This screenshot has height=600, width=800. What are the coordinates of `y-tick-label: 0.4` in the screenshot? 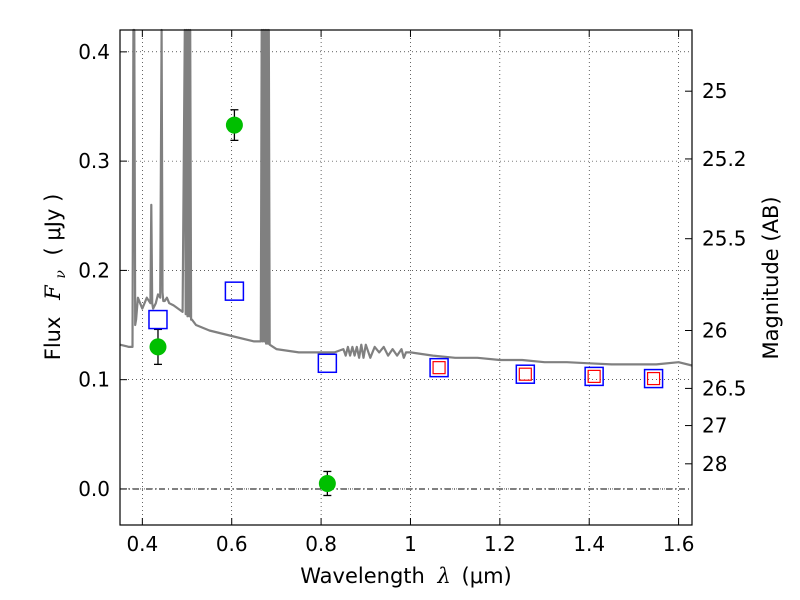 It's located at (94, 52).